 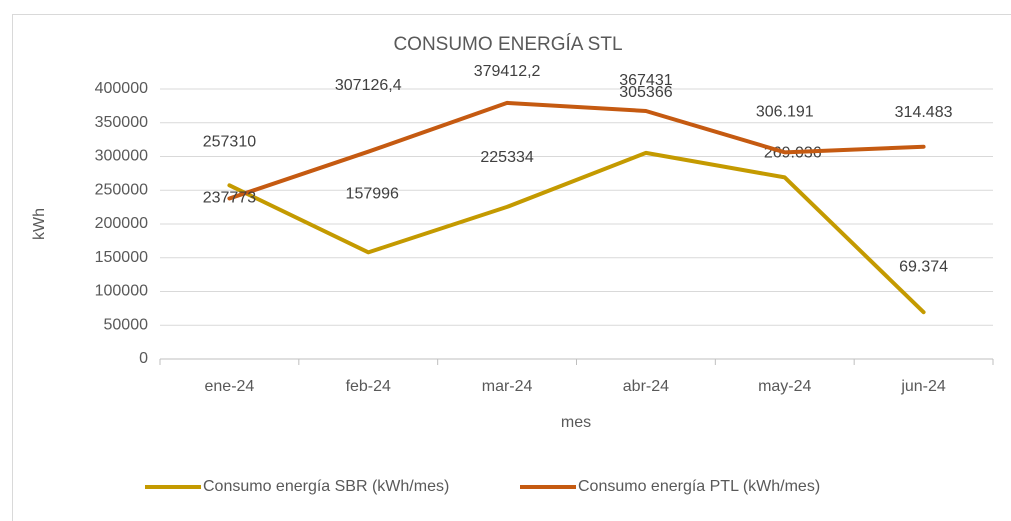 I want to click on x-tick-label: feb-24, so click(x=368, y=386).